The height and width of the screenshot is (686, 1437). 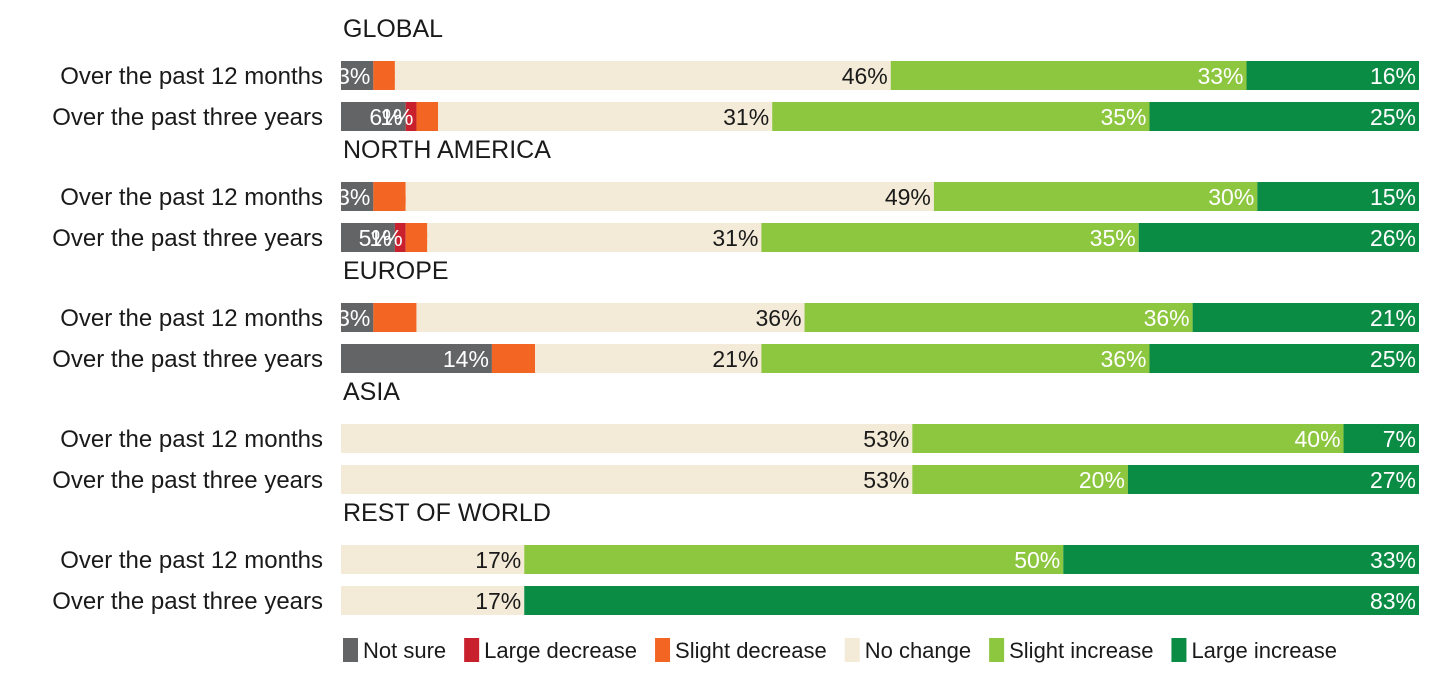 I want to click on bar-segment-asia-12-months-large-increase, so click(x=1381, y=438).